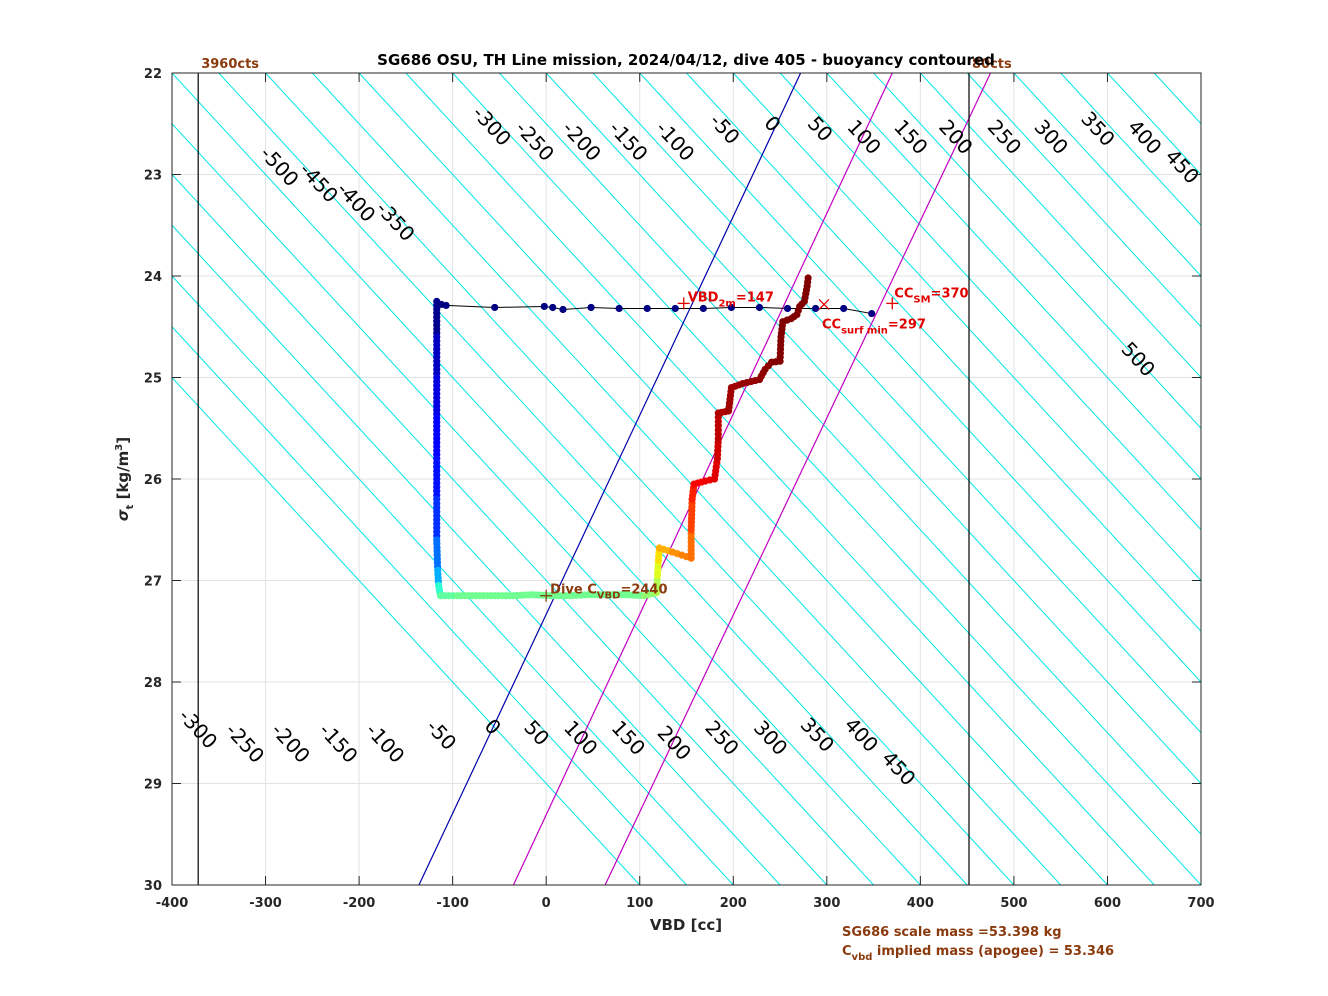 The image size is (1328, 996). Describe the element at coordinates (824, 304) in the screenshot. I see `marker-x` at that location.